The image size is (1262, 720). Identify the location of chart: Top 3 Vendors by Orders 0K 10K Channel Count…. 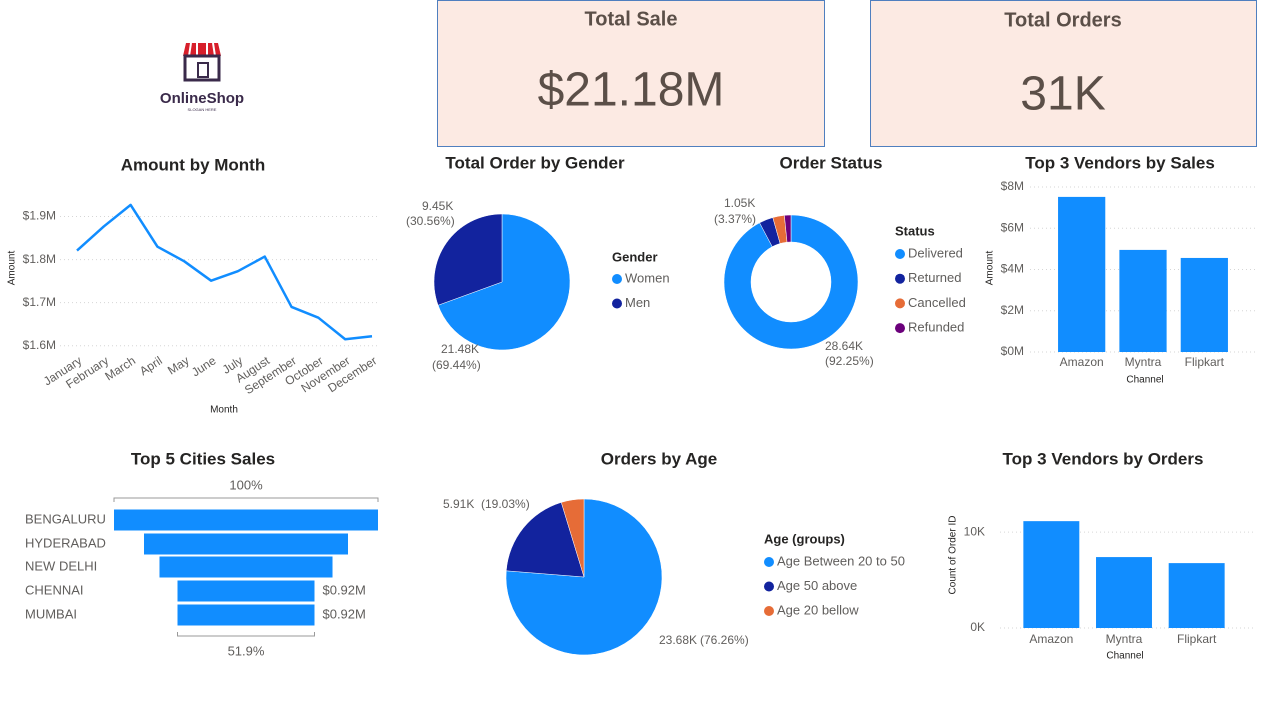
(1101, 555).